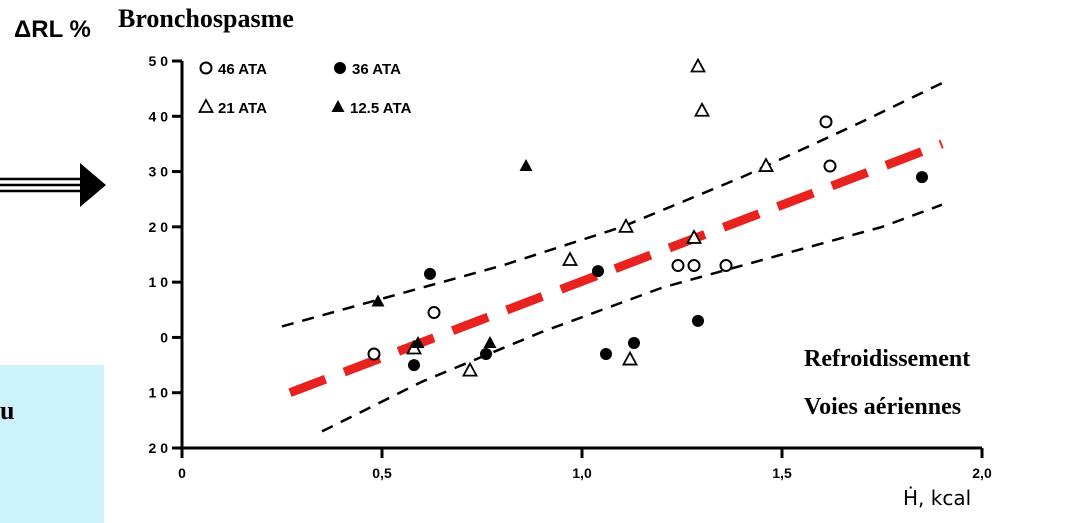 Image resolution: width=1079 pixels, height=523 pixels. I want to click on x-tick-label: 2,0, so click(982, 473).